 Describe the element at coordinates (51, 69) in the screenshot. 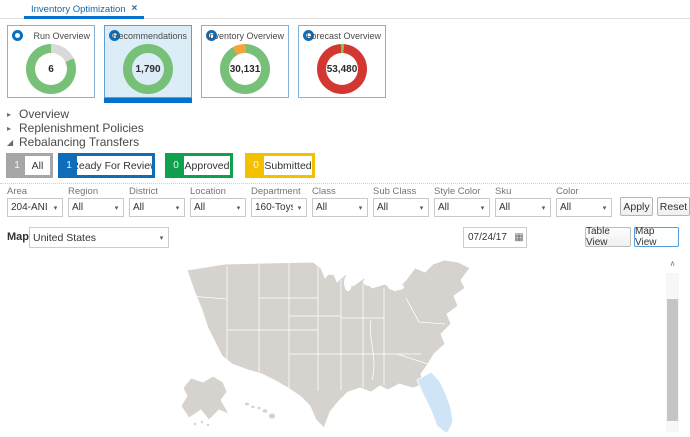

I see `donut-value: 6` at that location.